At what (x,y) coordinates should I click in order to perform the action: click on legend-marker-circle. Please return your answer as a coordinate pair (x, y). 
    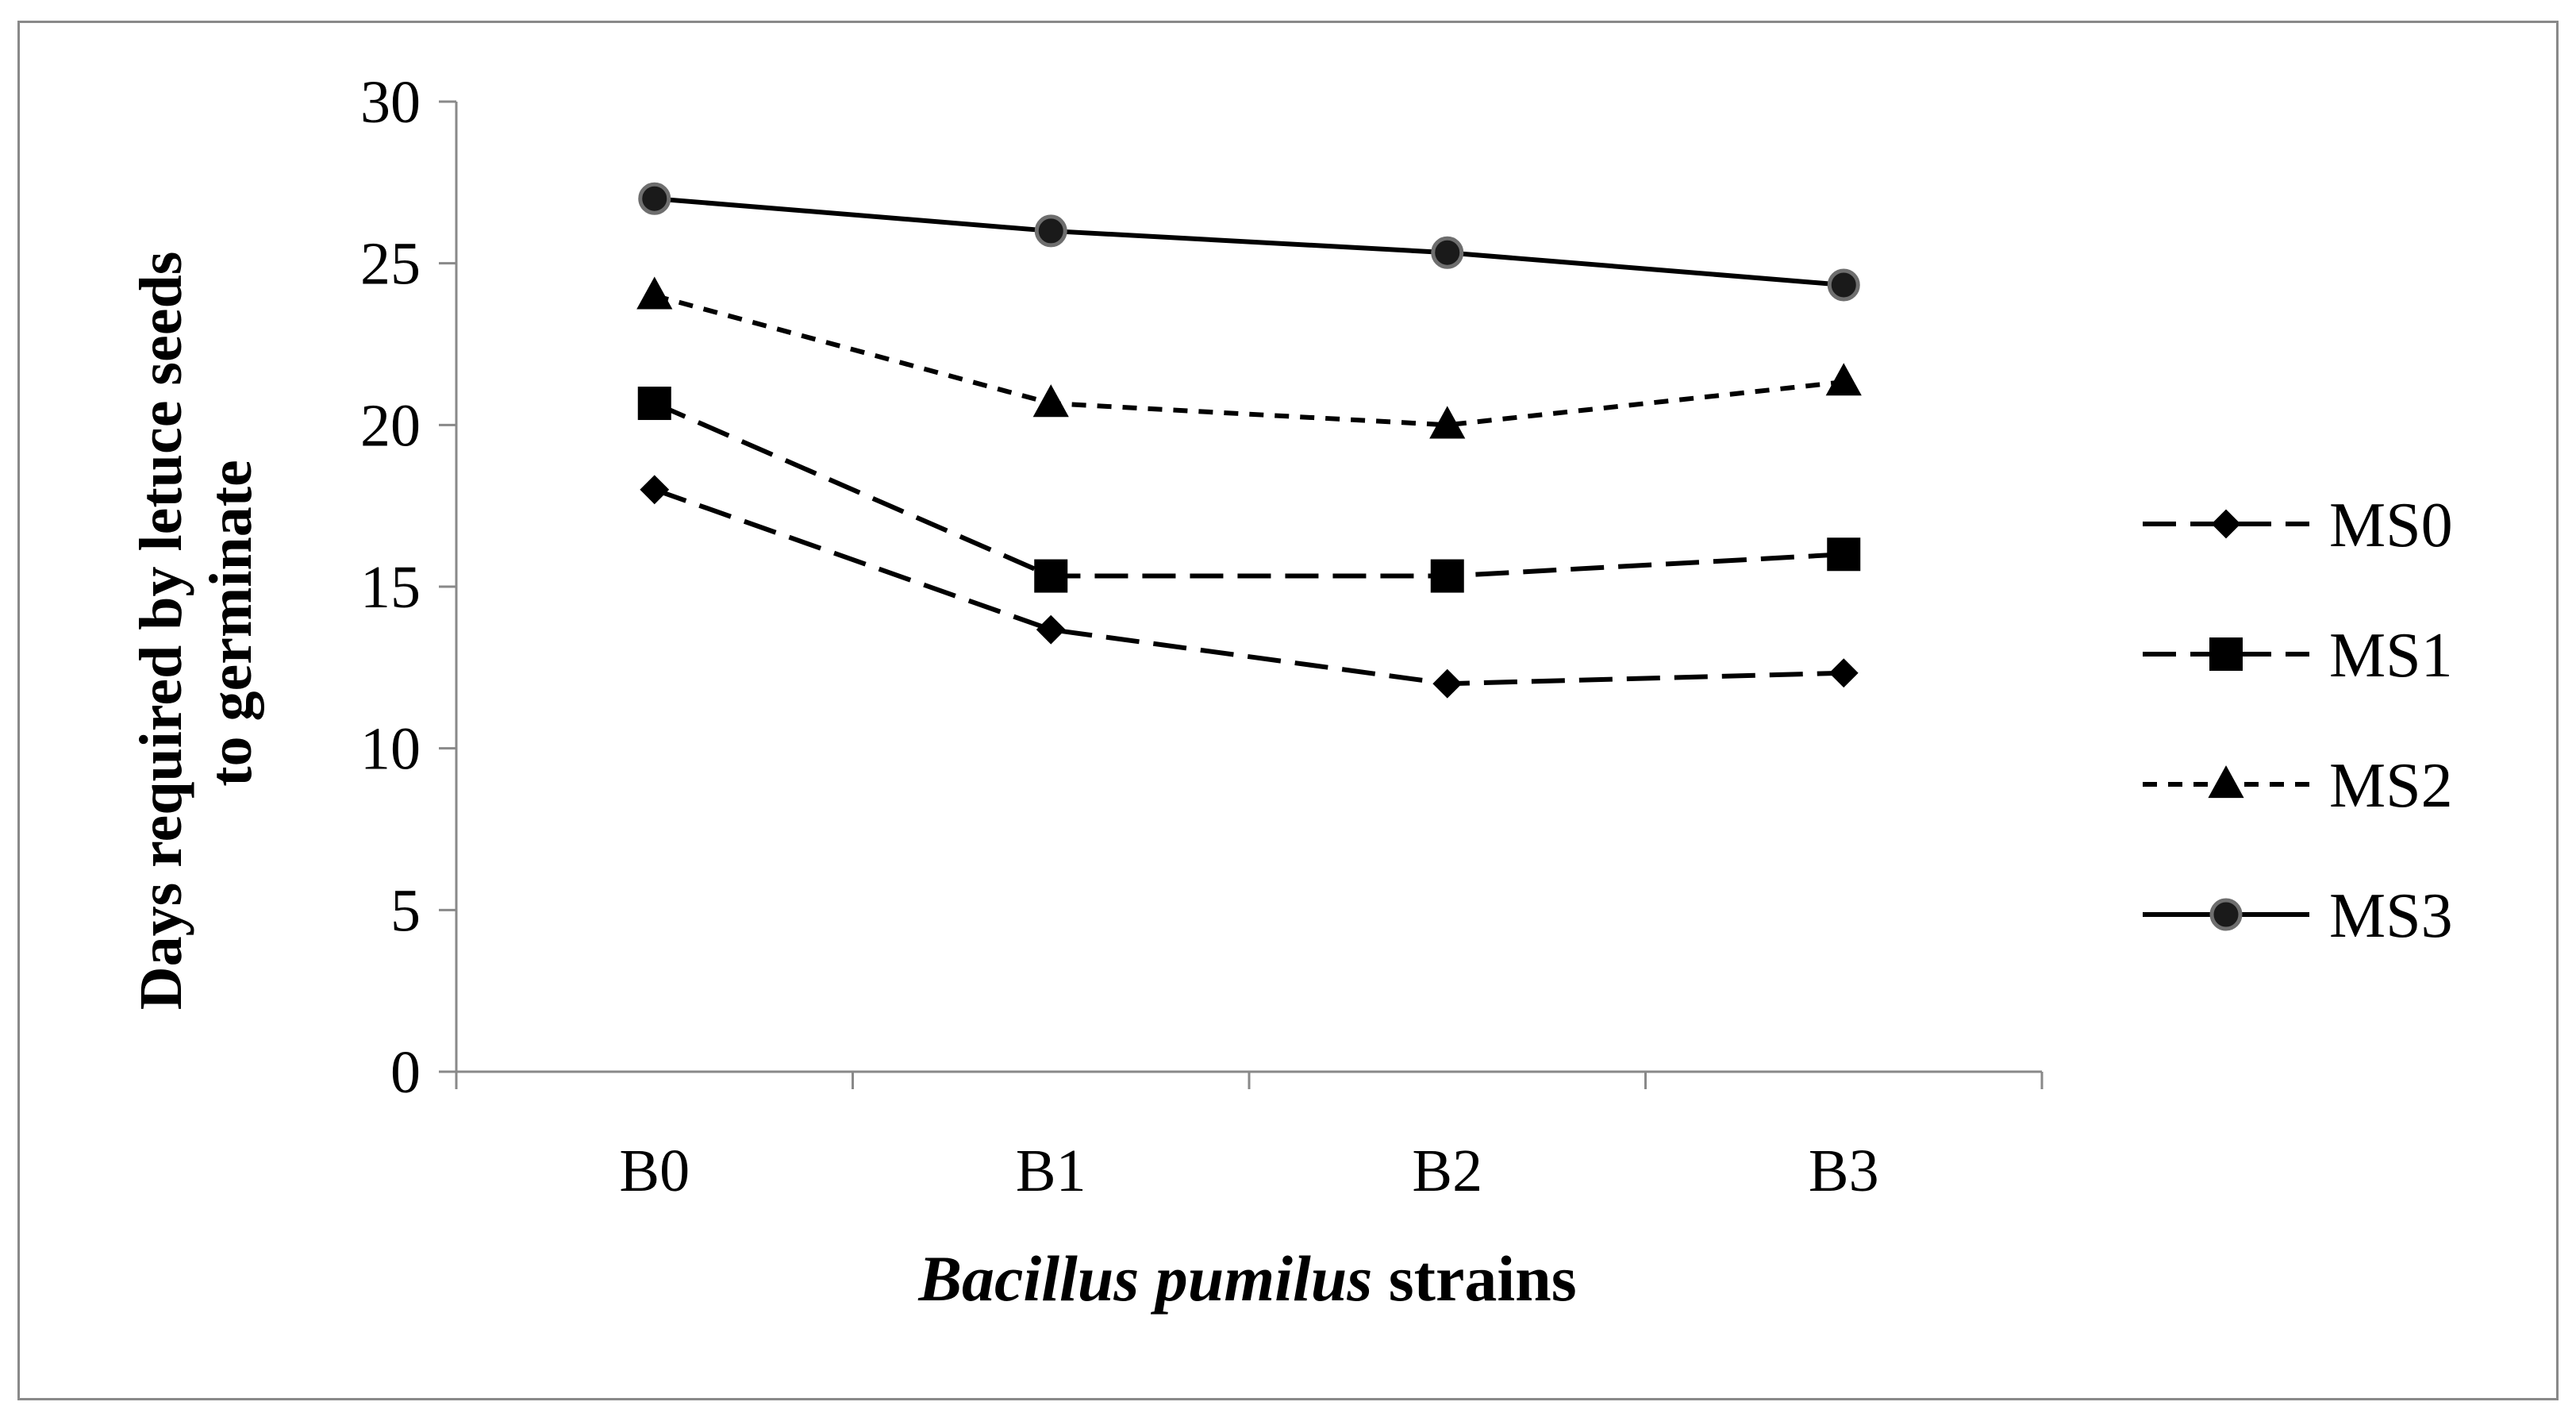
    Looking at the image, I should click on (2226, 914).